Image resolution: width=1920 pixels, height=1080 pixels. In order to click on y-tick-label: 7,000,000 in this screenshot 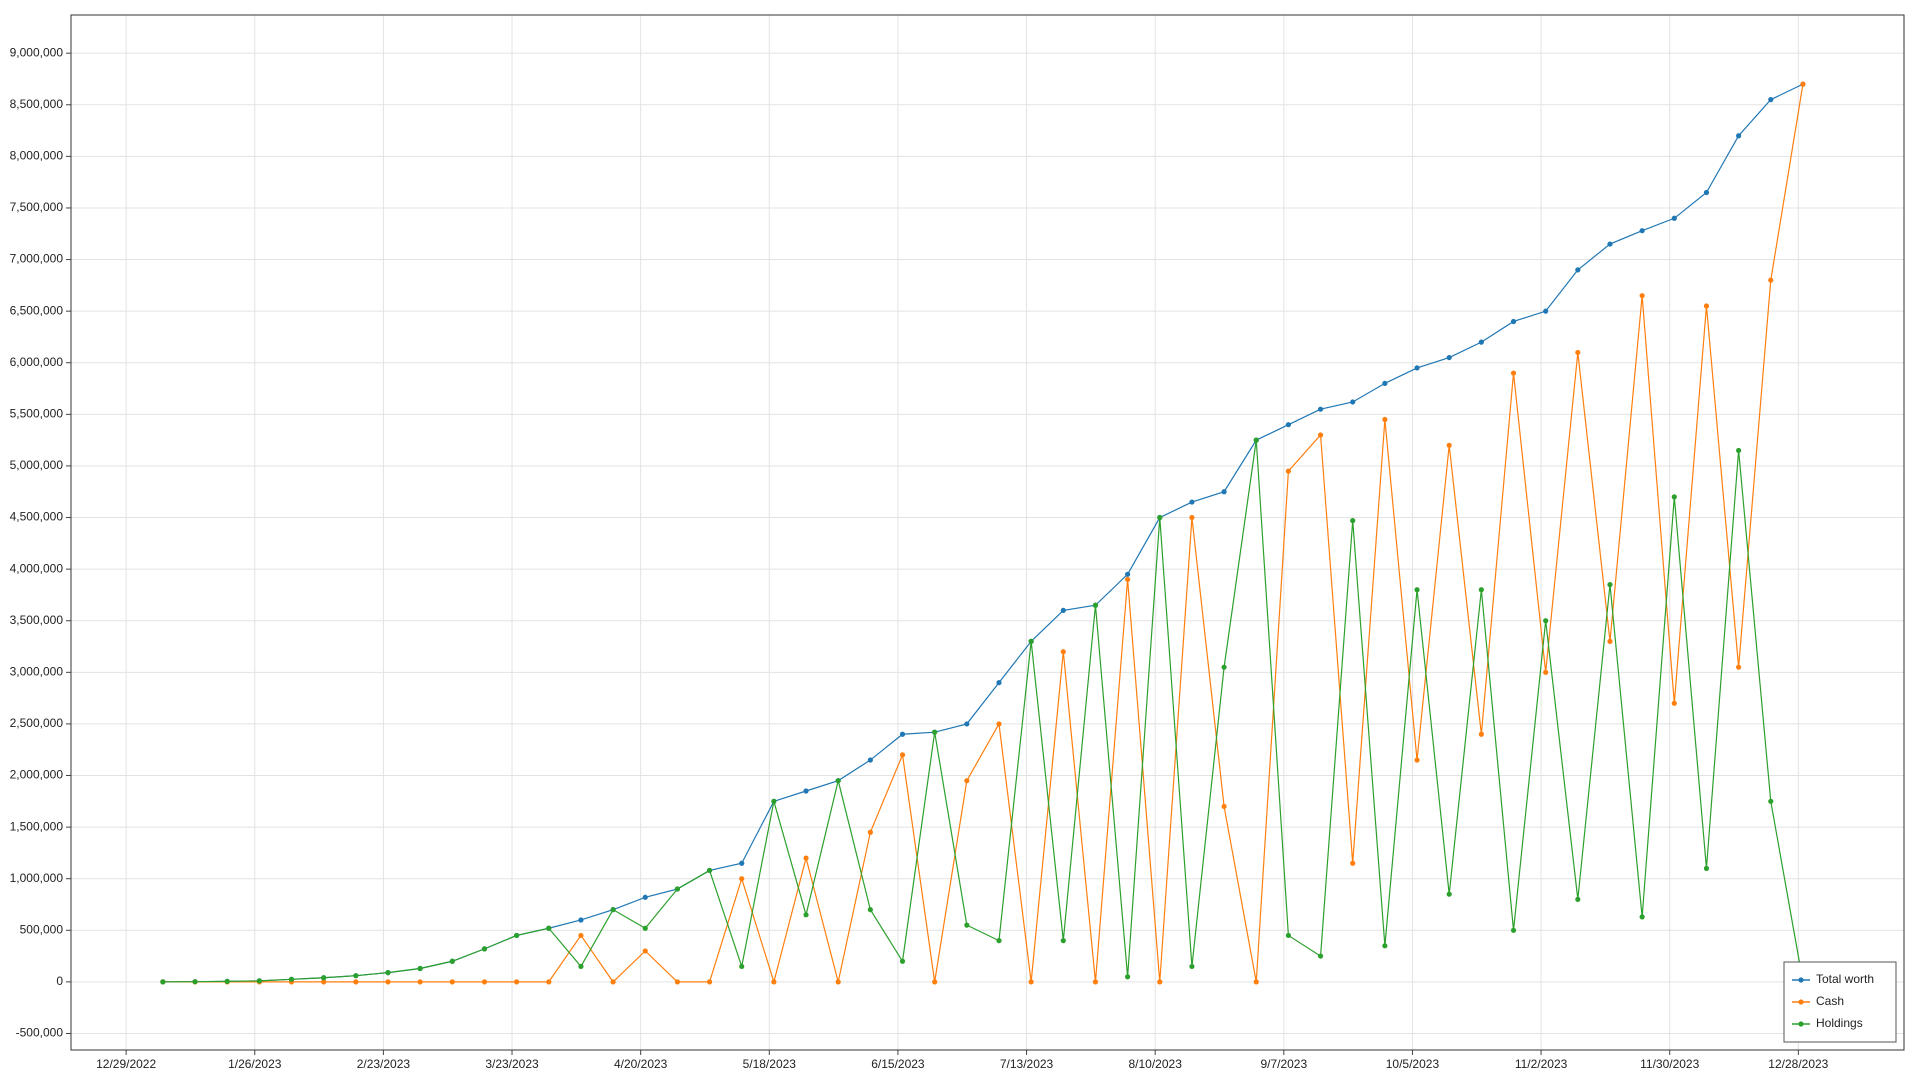, I will do `click(37, 259)`.